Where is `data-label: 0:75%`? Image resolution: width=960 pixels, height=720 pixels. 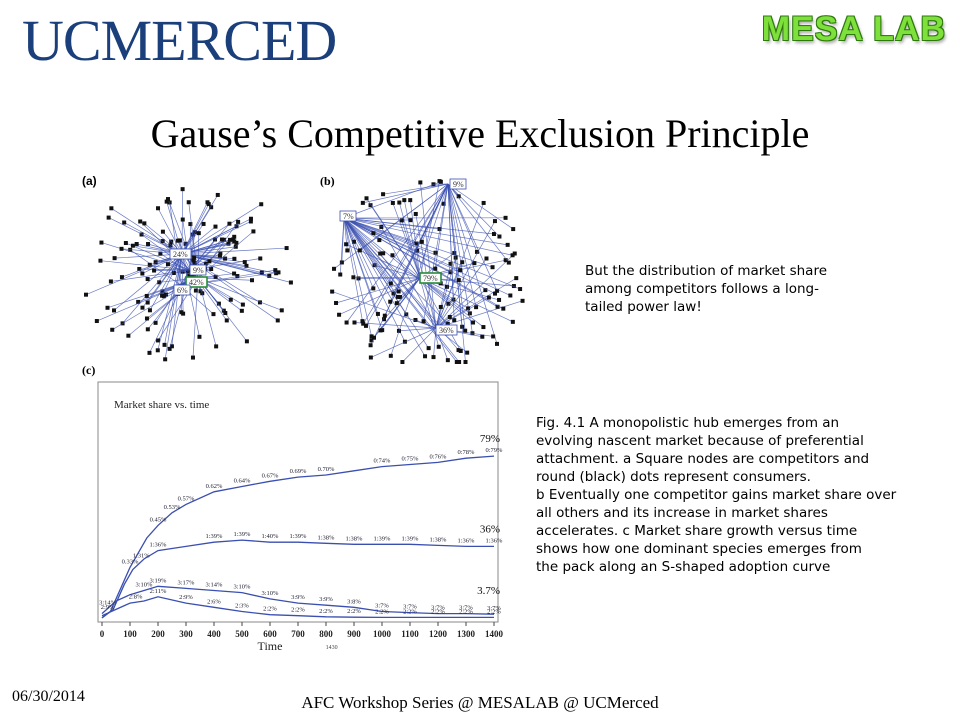 data-label: 0:75% is located at coordinates (411, 459).